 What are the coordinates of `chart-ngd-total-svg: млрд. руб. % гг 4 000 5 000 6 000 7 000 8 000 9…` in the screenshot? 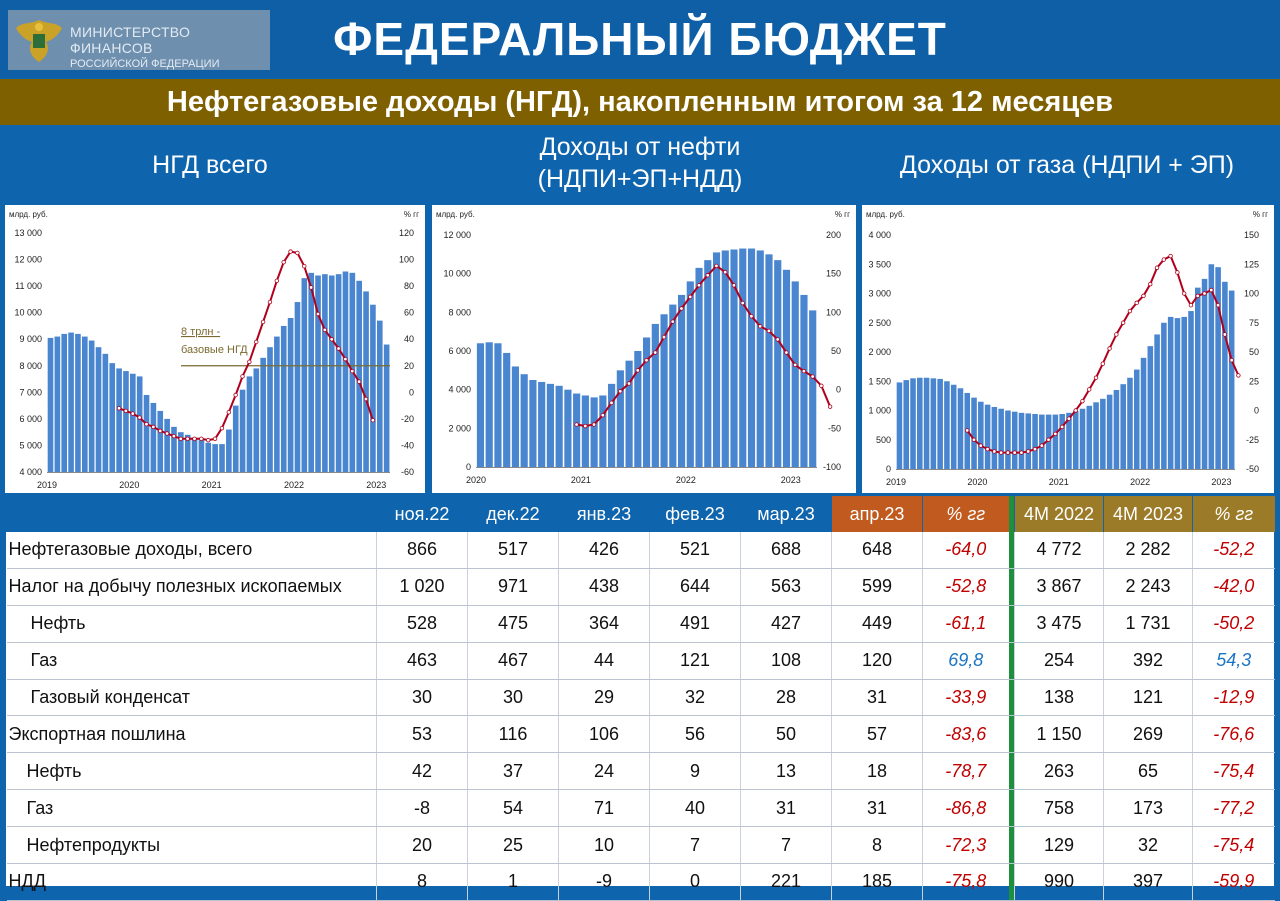 It's located at (214, 350).